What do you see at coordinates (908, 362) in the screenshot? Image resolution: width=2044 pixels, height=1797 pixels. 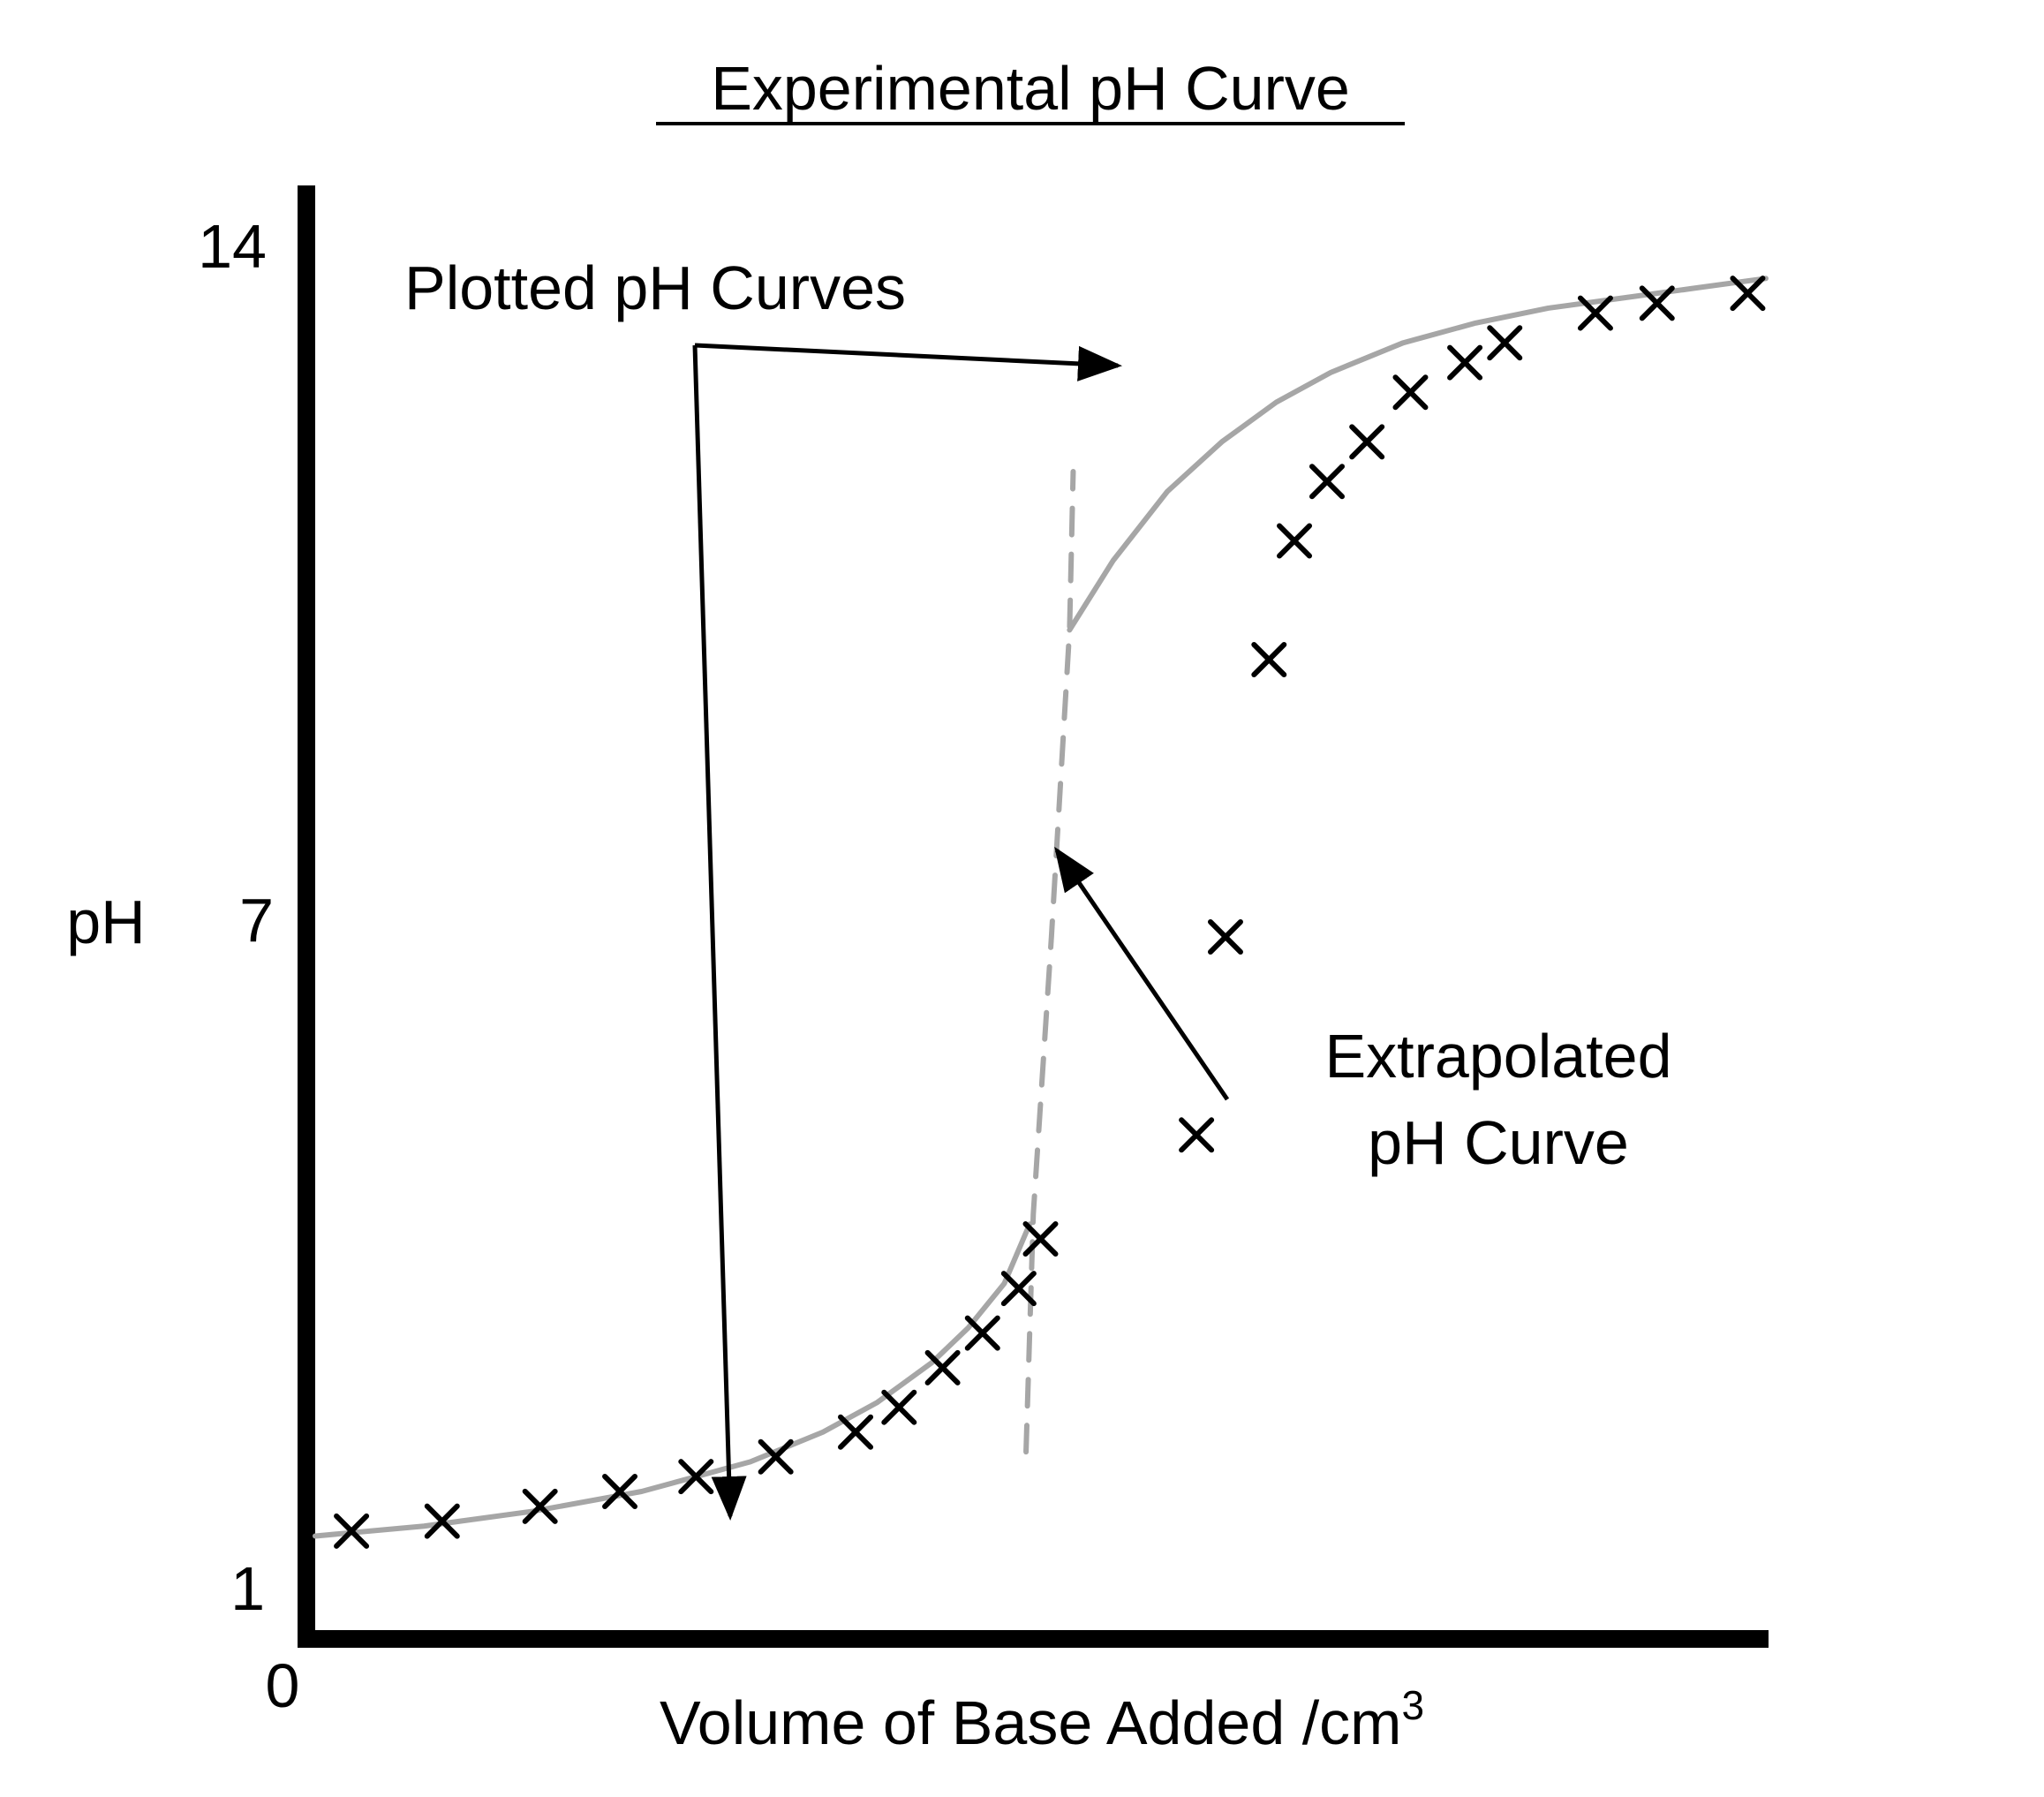 I see `arrow-to-upper-curve` at bounding box center [908, 362].